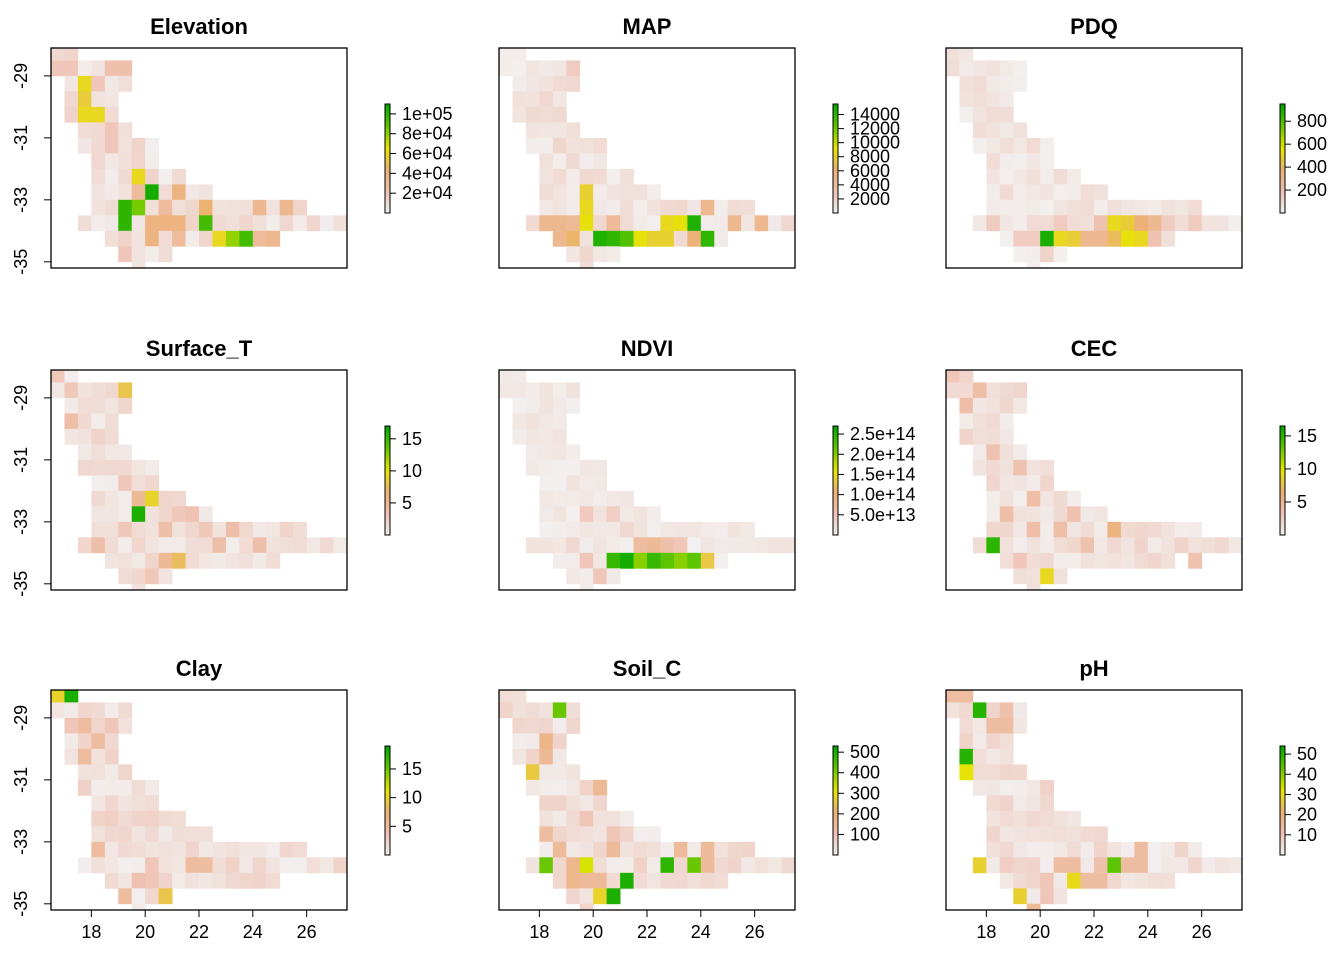 The width and height of the screenshot is (1344, 960). What do you see at coordinates (427, 173) in the screenshot?
I see `legend-label: 4e+04` at bounding box center [427, 173].